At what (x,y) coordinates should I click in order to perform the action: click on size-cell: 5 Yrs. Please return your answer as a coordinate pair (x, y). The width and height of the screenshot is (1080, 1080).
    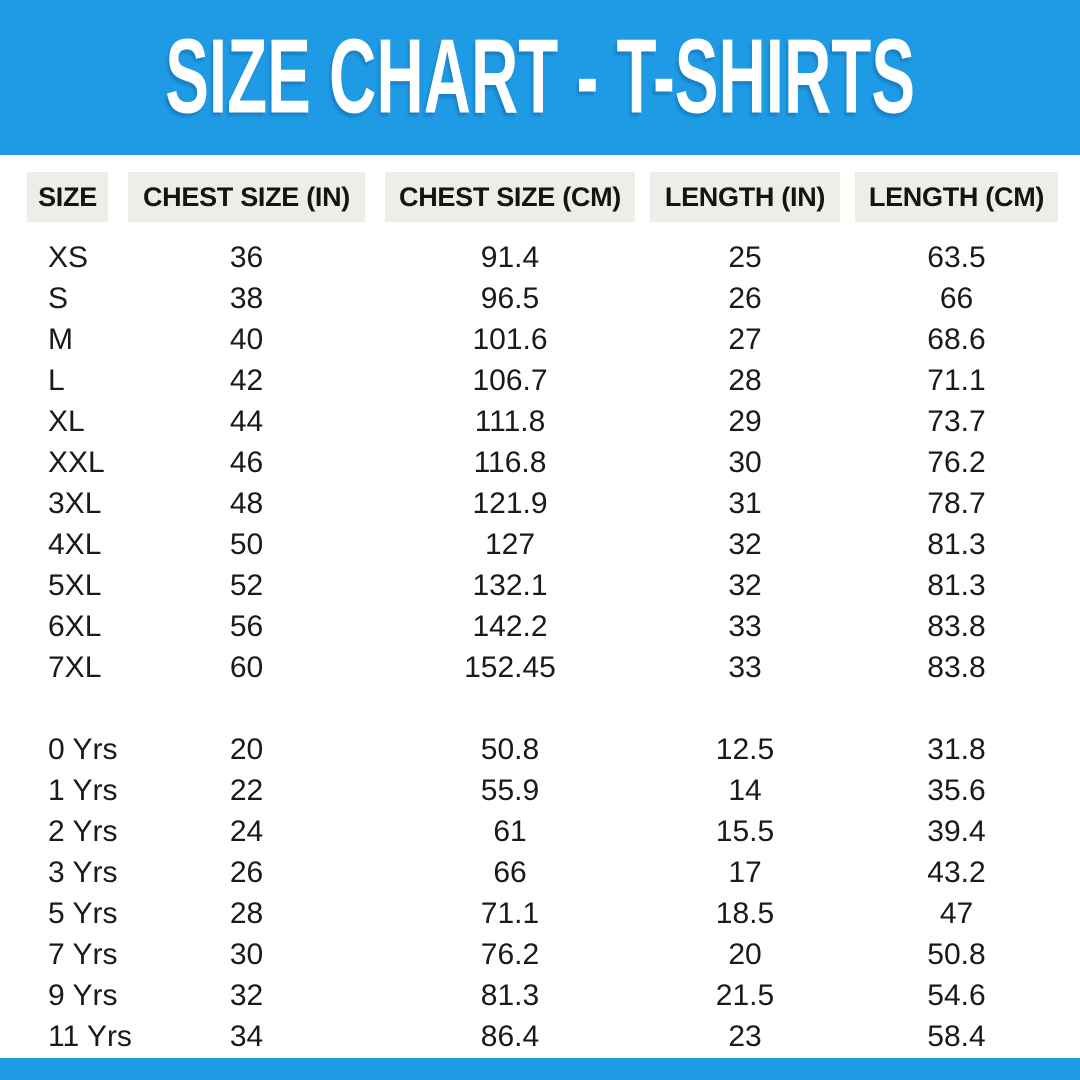
    Looking at the image, I should click on (83, 913).